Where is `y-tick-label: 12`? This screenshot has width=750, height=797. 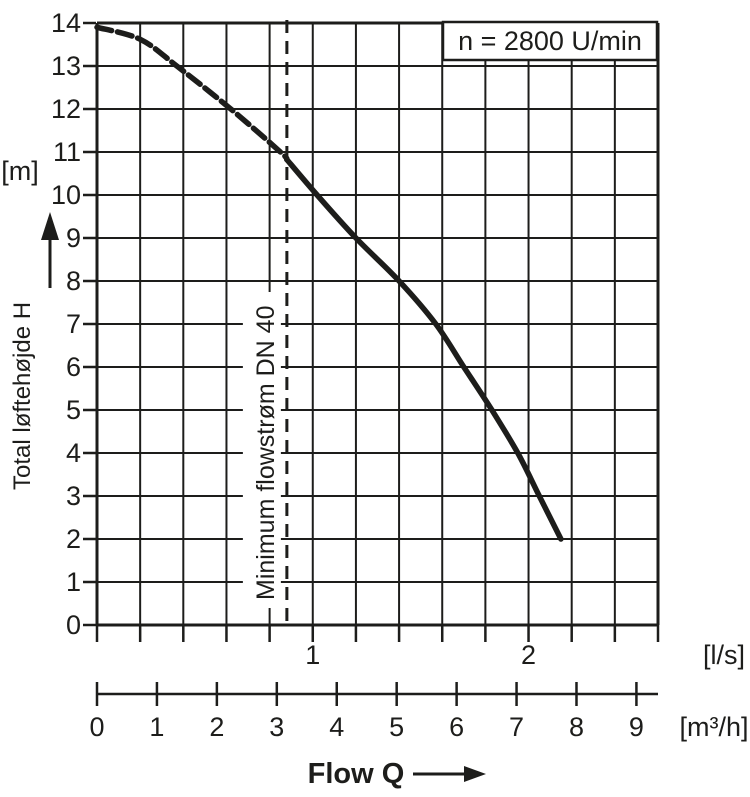 y-tick-label: 12 is located at coordinates (66, 109).